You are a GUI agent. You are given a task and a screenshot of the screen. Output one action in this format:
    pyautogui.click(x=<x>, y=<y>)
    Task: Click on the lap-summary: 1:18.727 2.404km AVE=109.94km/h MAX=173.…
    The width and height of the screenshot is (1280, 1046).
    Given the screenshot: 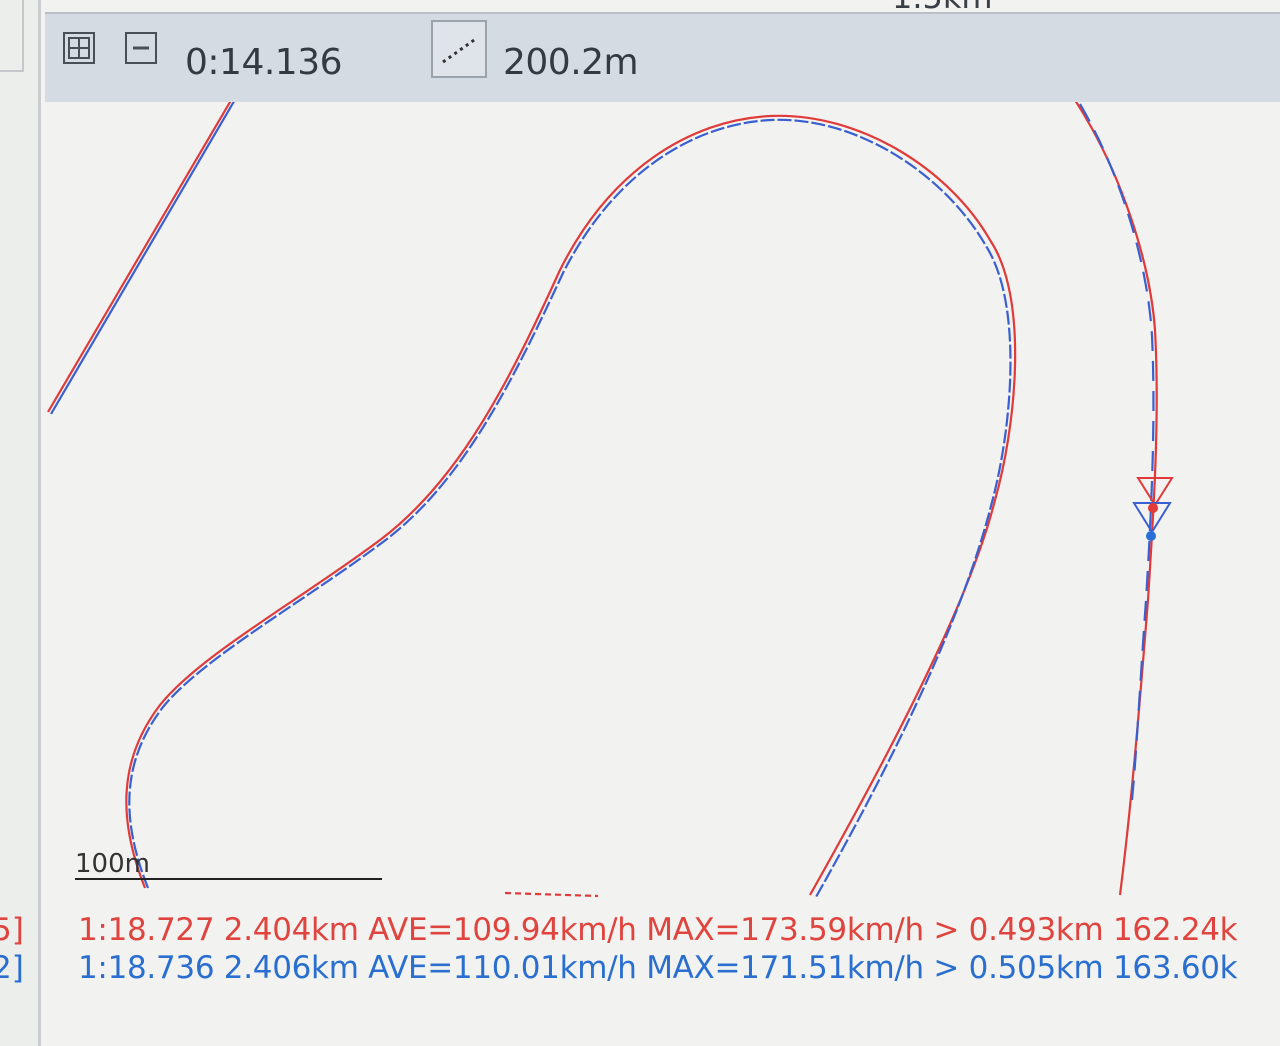 What is the action you would take?
    pyautogui.click(x=658, y=930)
    